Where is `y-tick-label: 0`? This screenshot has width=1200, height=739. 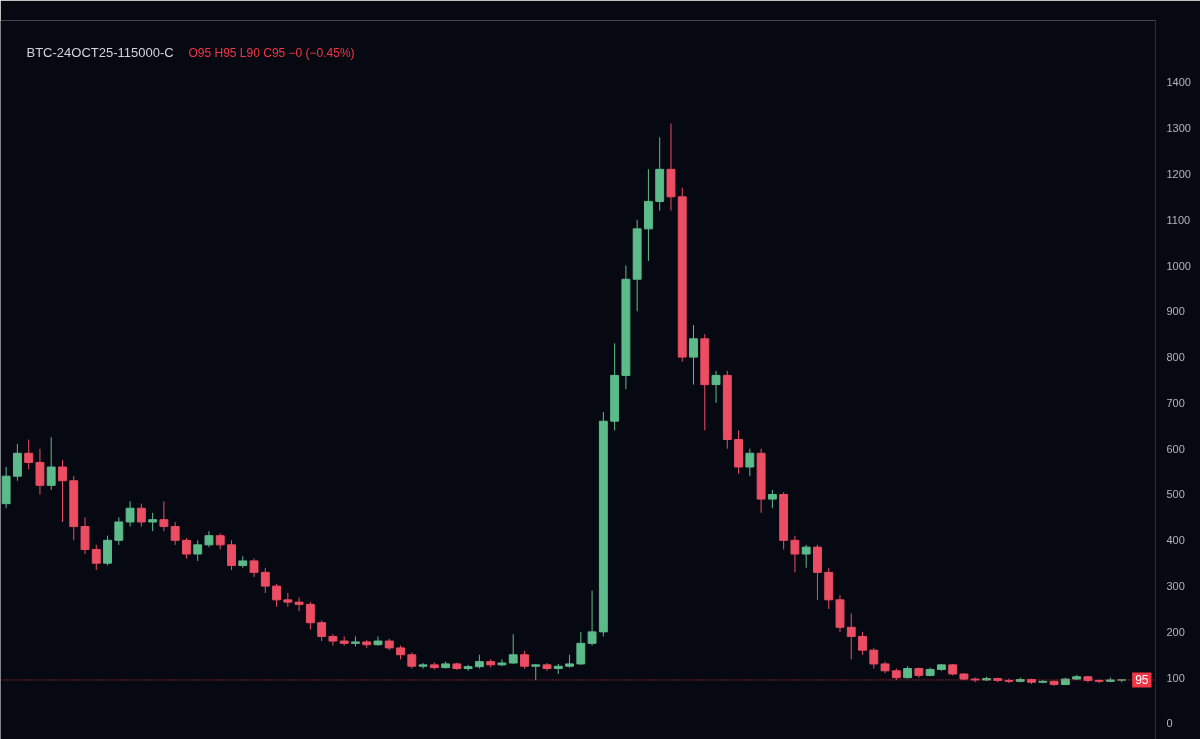
y-tick-label: 0 is located at coordinates (1169, 723).